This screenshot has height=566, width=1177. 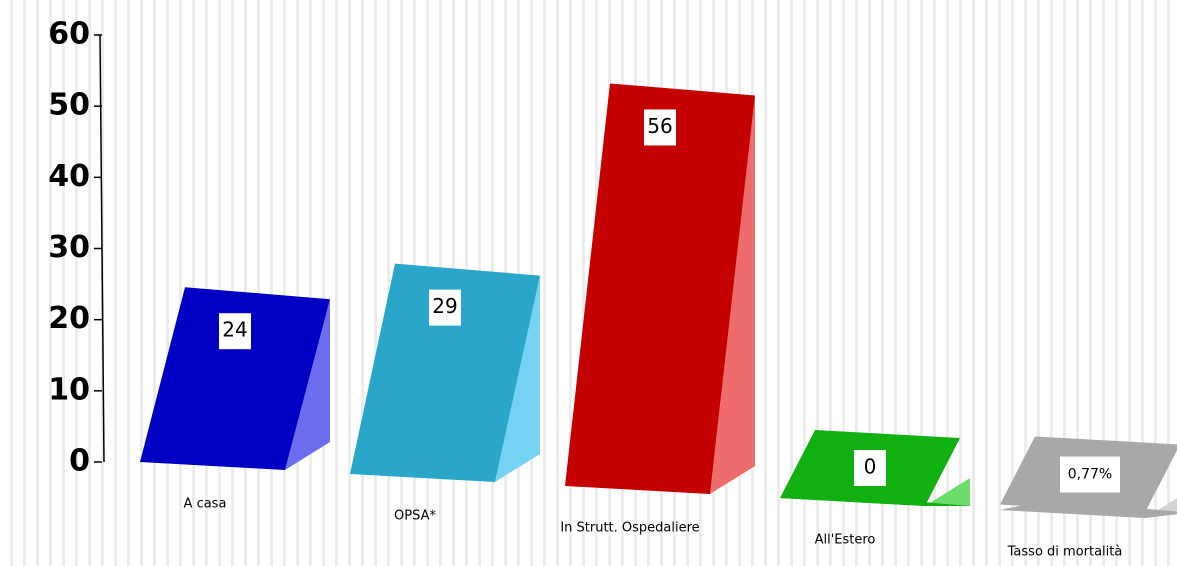 What do you see at coordinates (629, 528) in the screenshot?
I see `x-tick-label: In Strutt. Ospedaliere` at bounding box center [629, 528].